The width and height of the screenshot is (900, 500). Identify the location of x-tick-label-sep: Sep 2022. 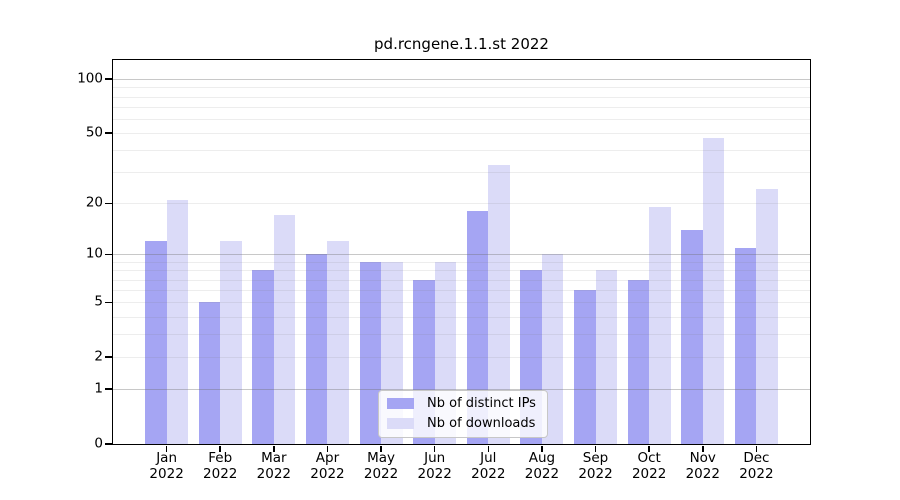
(596, 466).